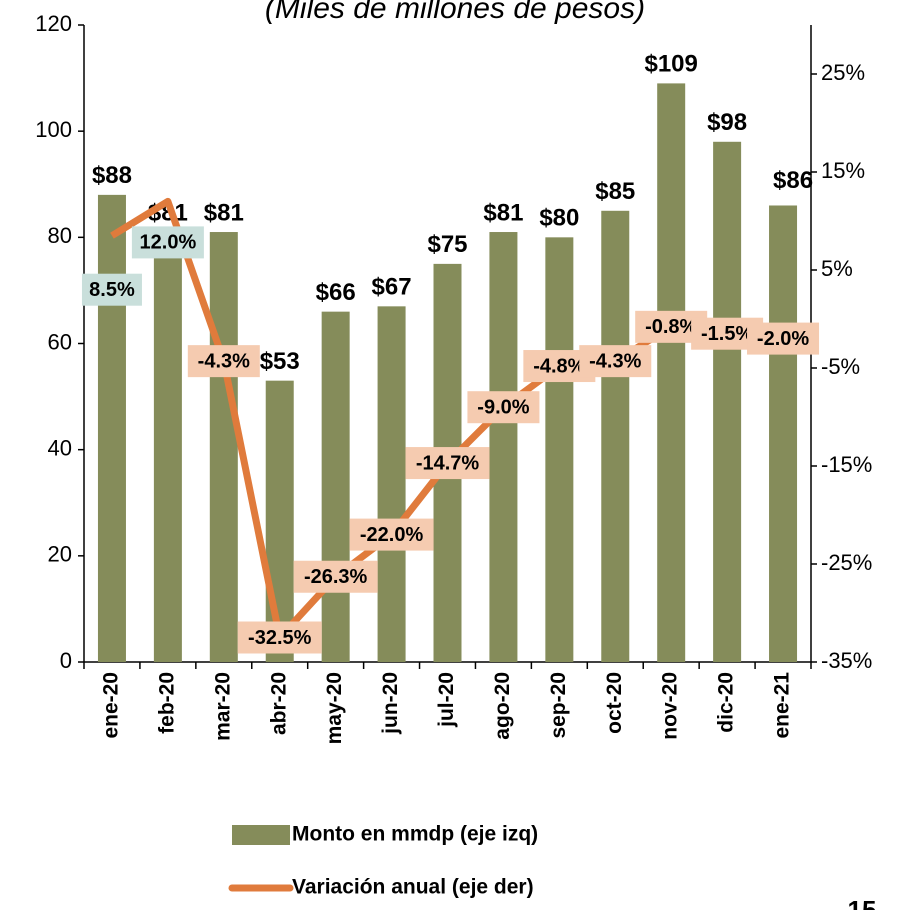 The height and width of the screenshot is (910, 900). I want to click on line-value-text: -9.0%, so click(503, 407).